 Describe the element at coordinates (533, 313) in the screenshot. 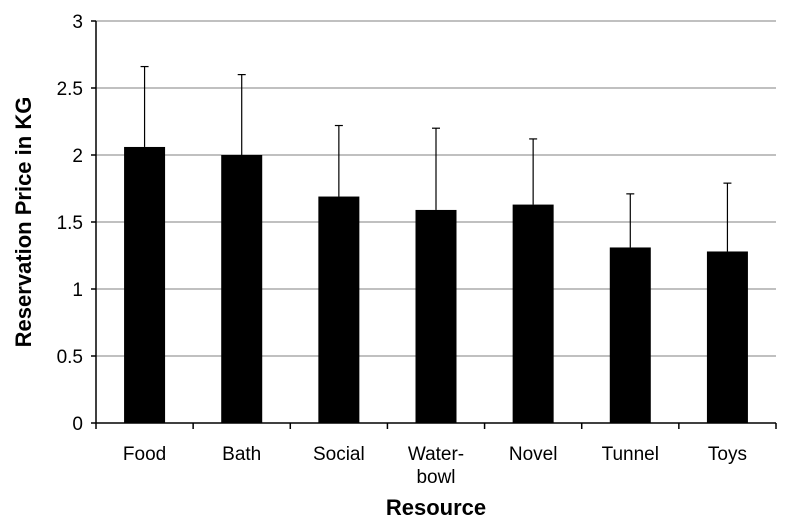

I see `bar-novel` at that location.